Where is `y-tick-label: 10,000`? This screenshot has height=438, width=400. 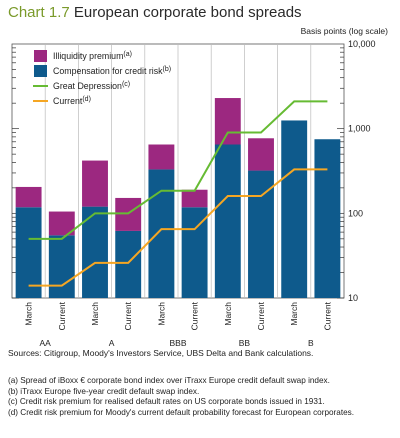
y-tick-label: 10,000 is located at coordinates (362, 44).